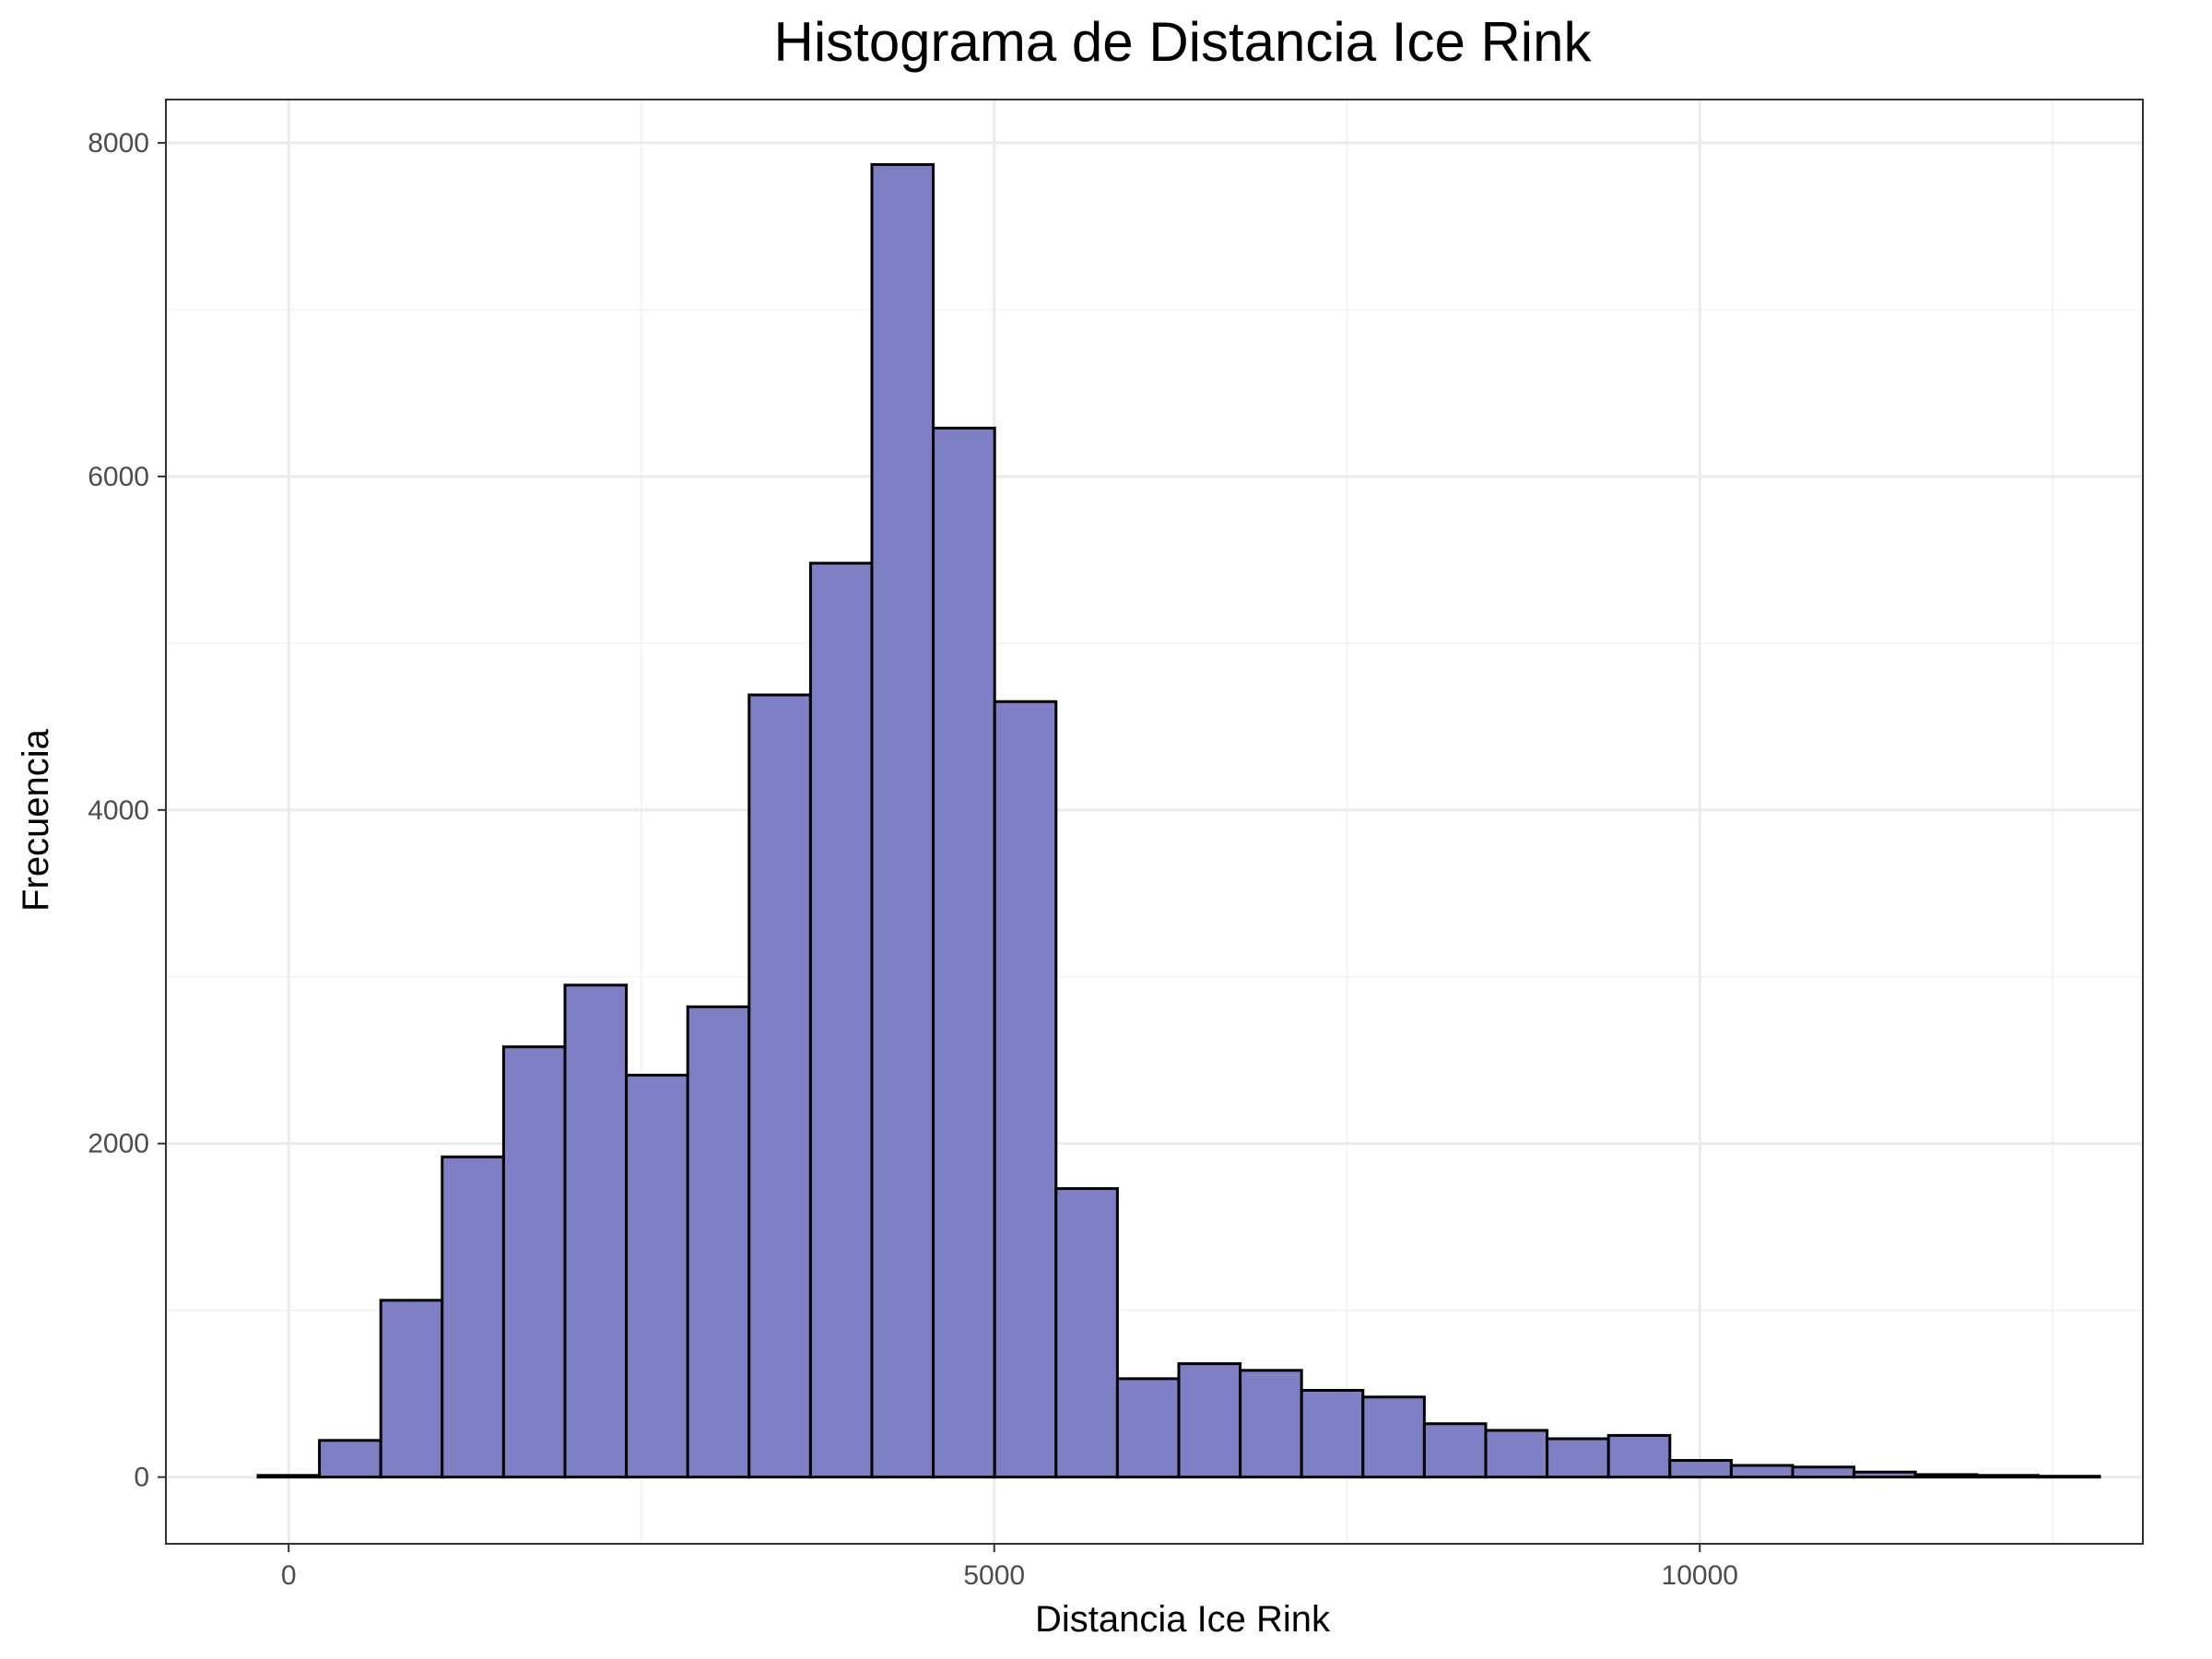 Image resolution: width=2212 pixels, height=1659 pixels. I want to click on y-tick-label: 6000, so click(118, 477).